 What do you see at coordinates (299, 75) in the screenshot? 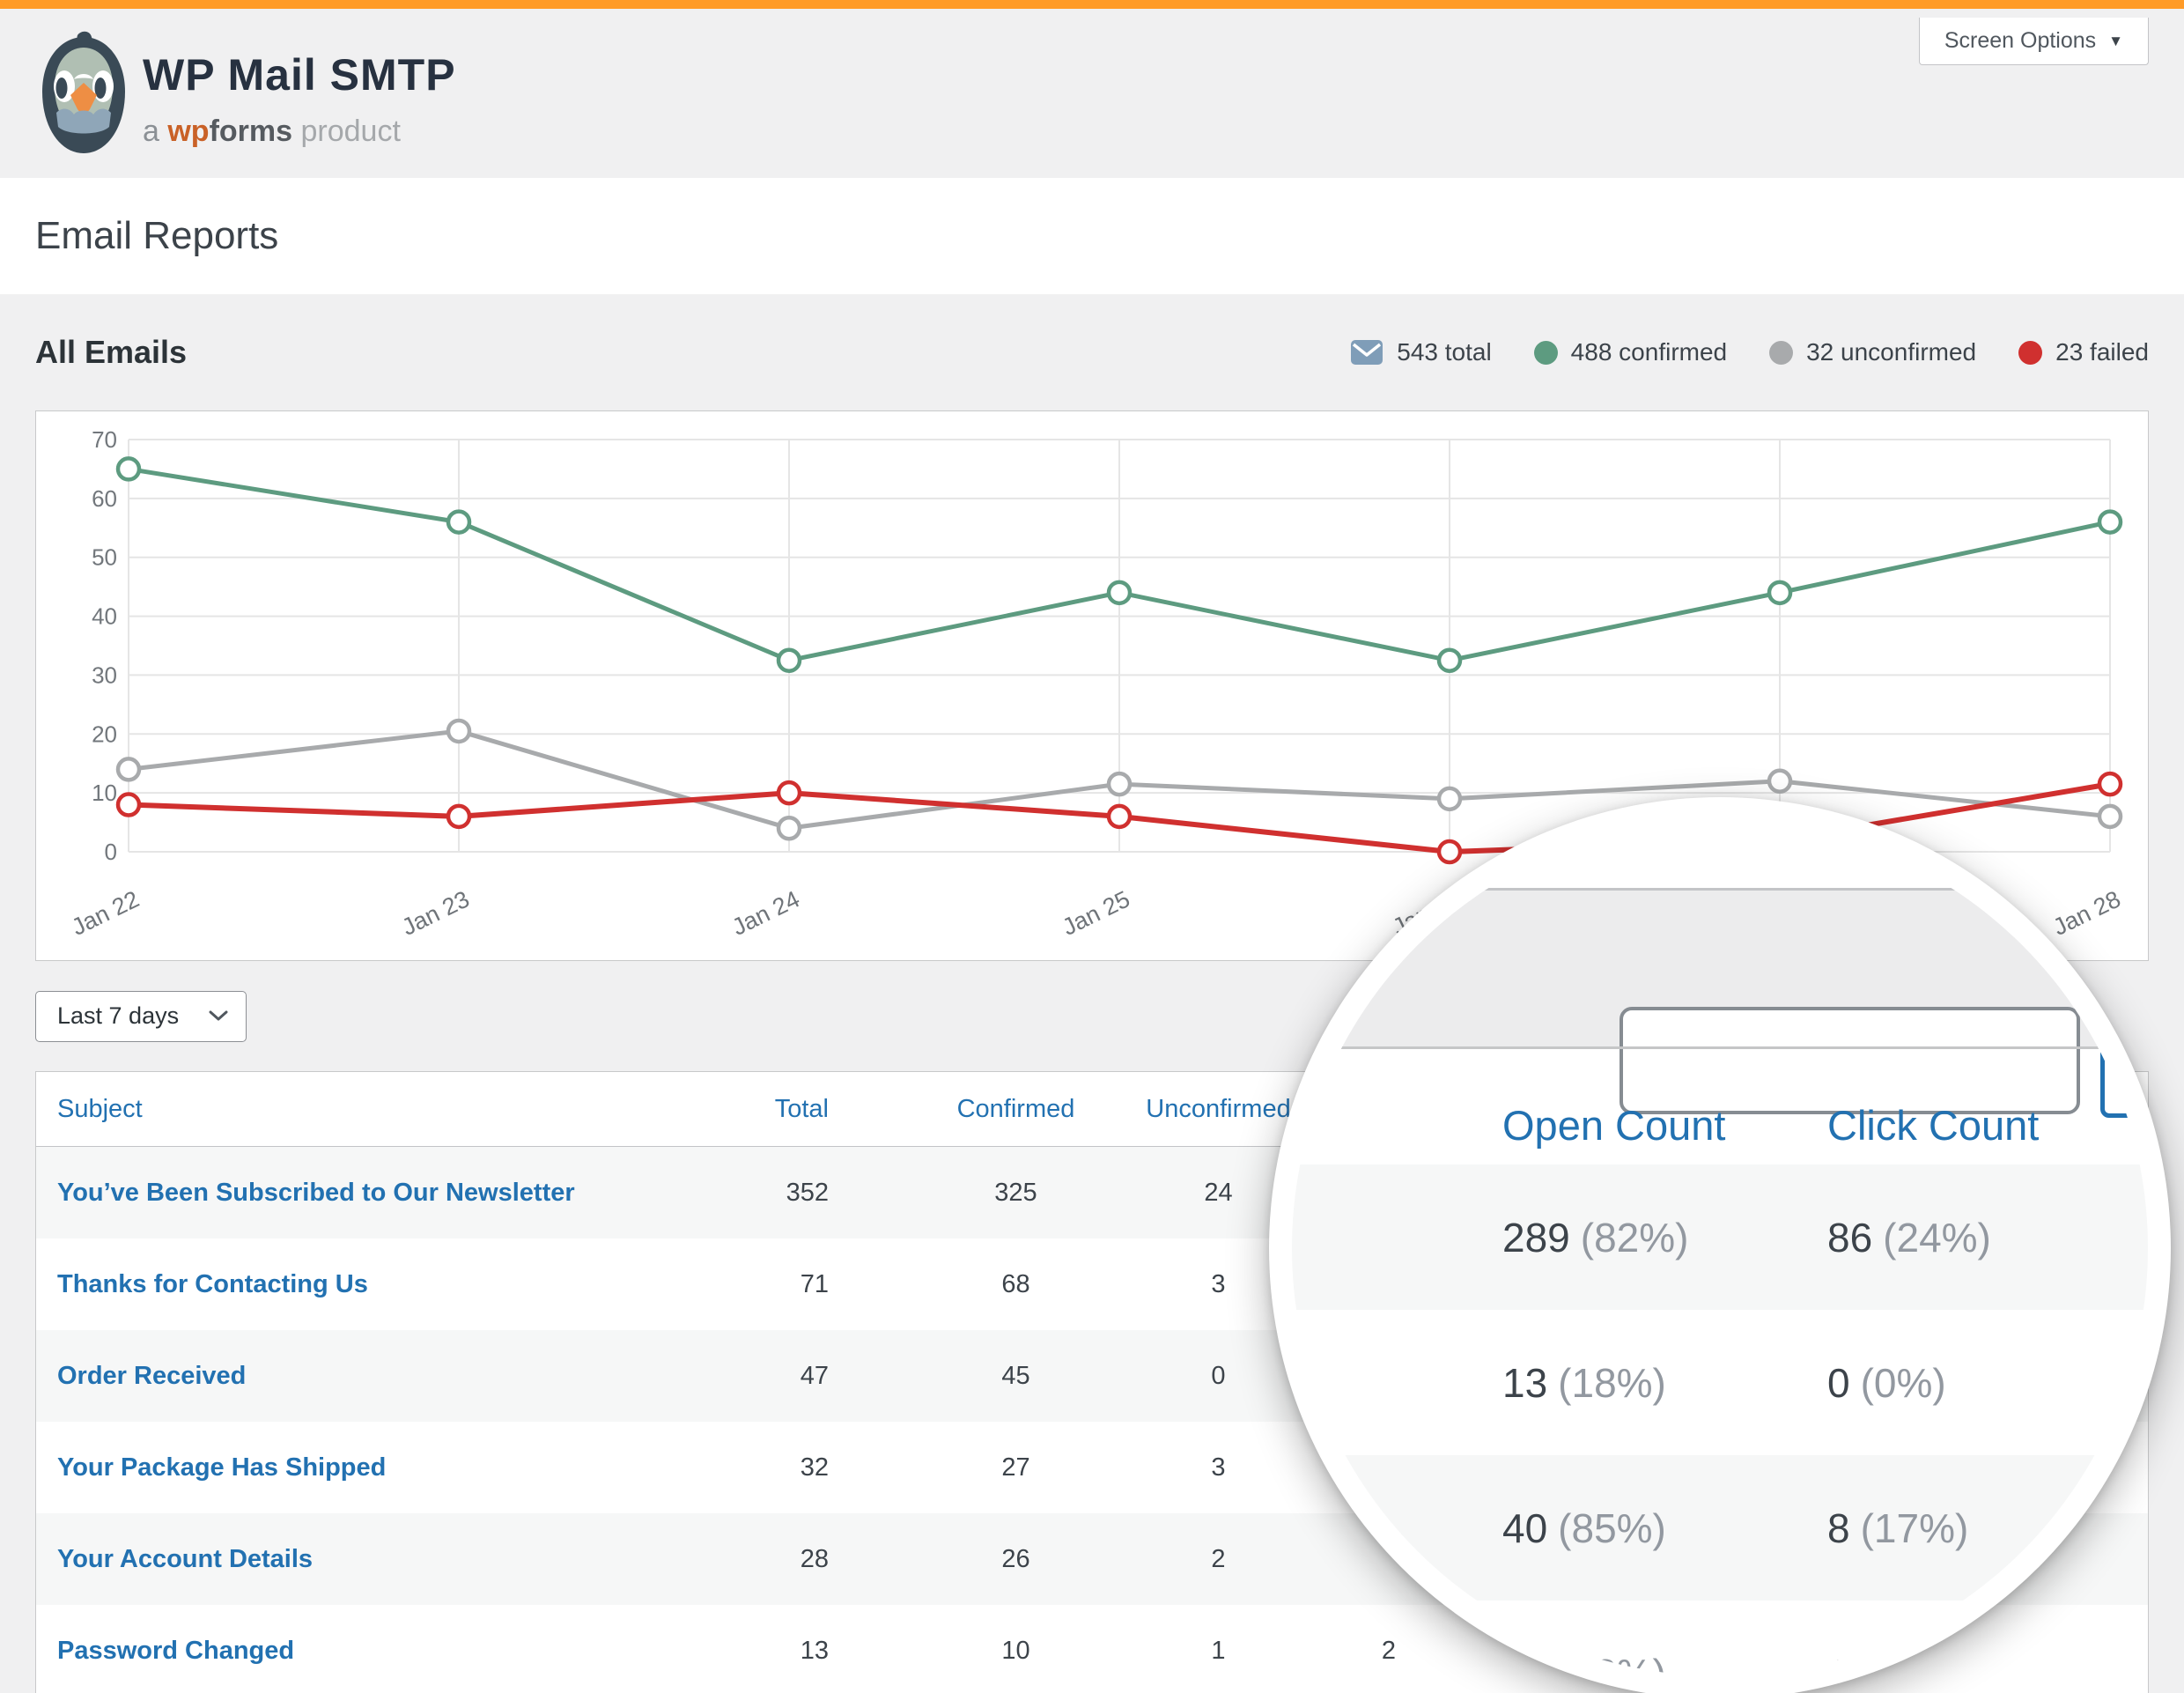
I see `app-title: WP Mail SMTP` at bounding box center [299, 75].